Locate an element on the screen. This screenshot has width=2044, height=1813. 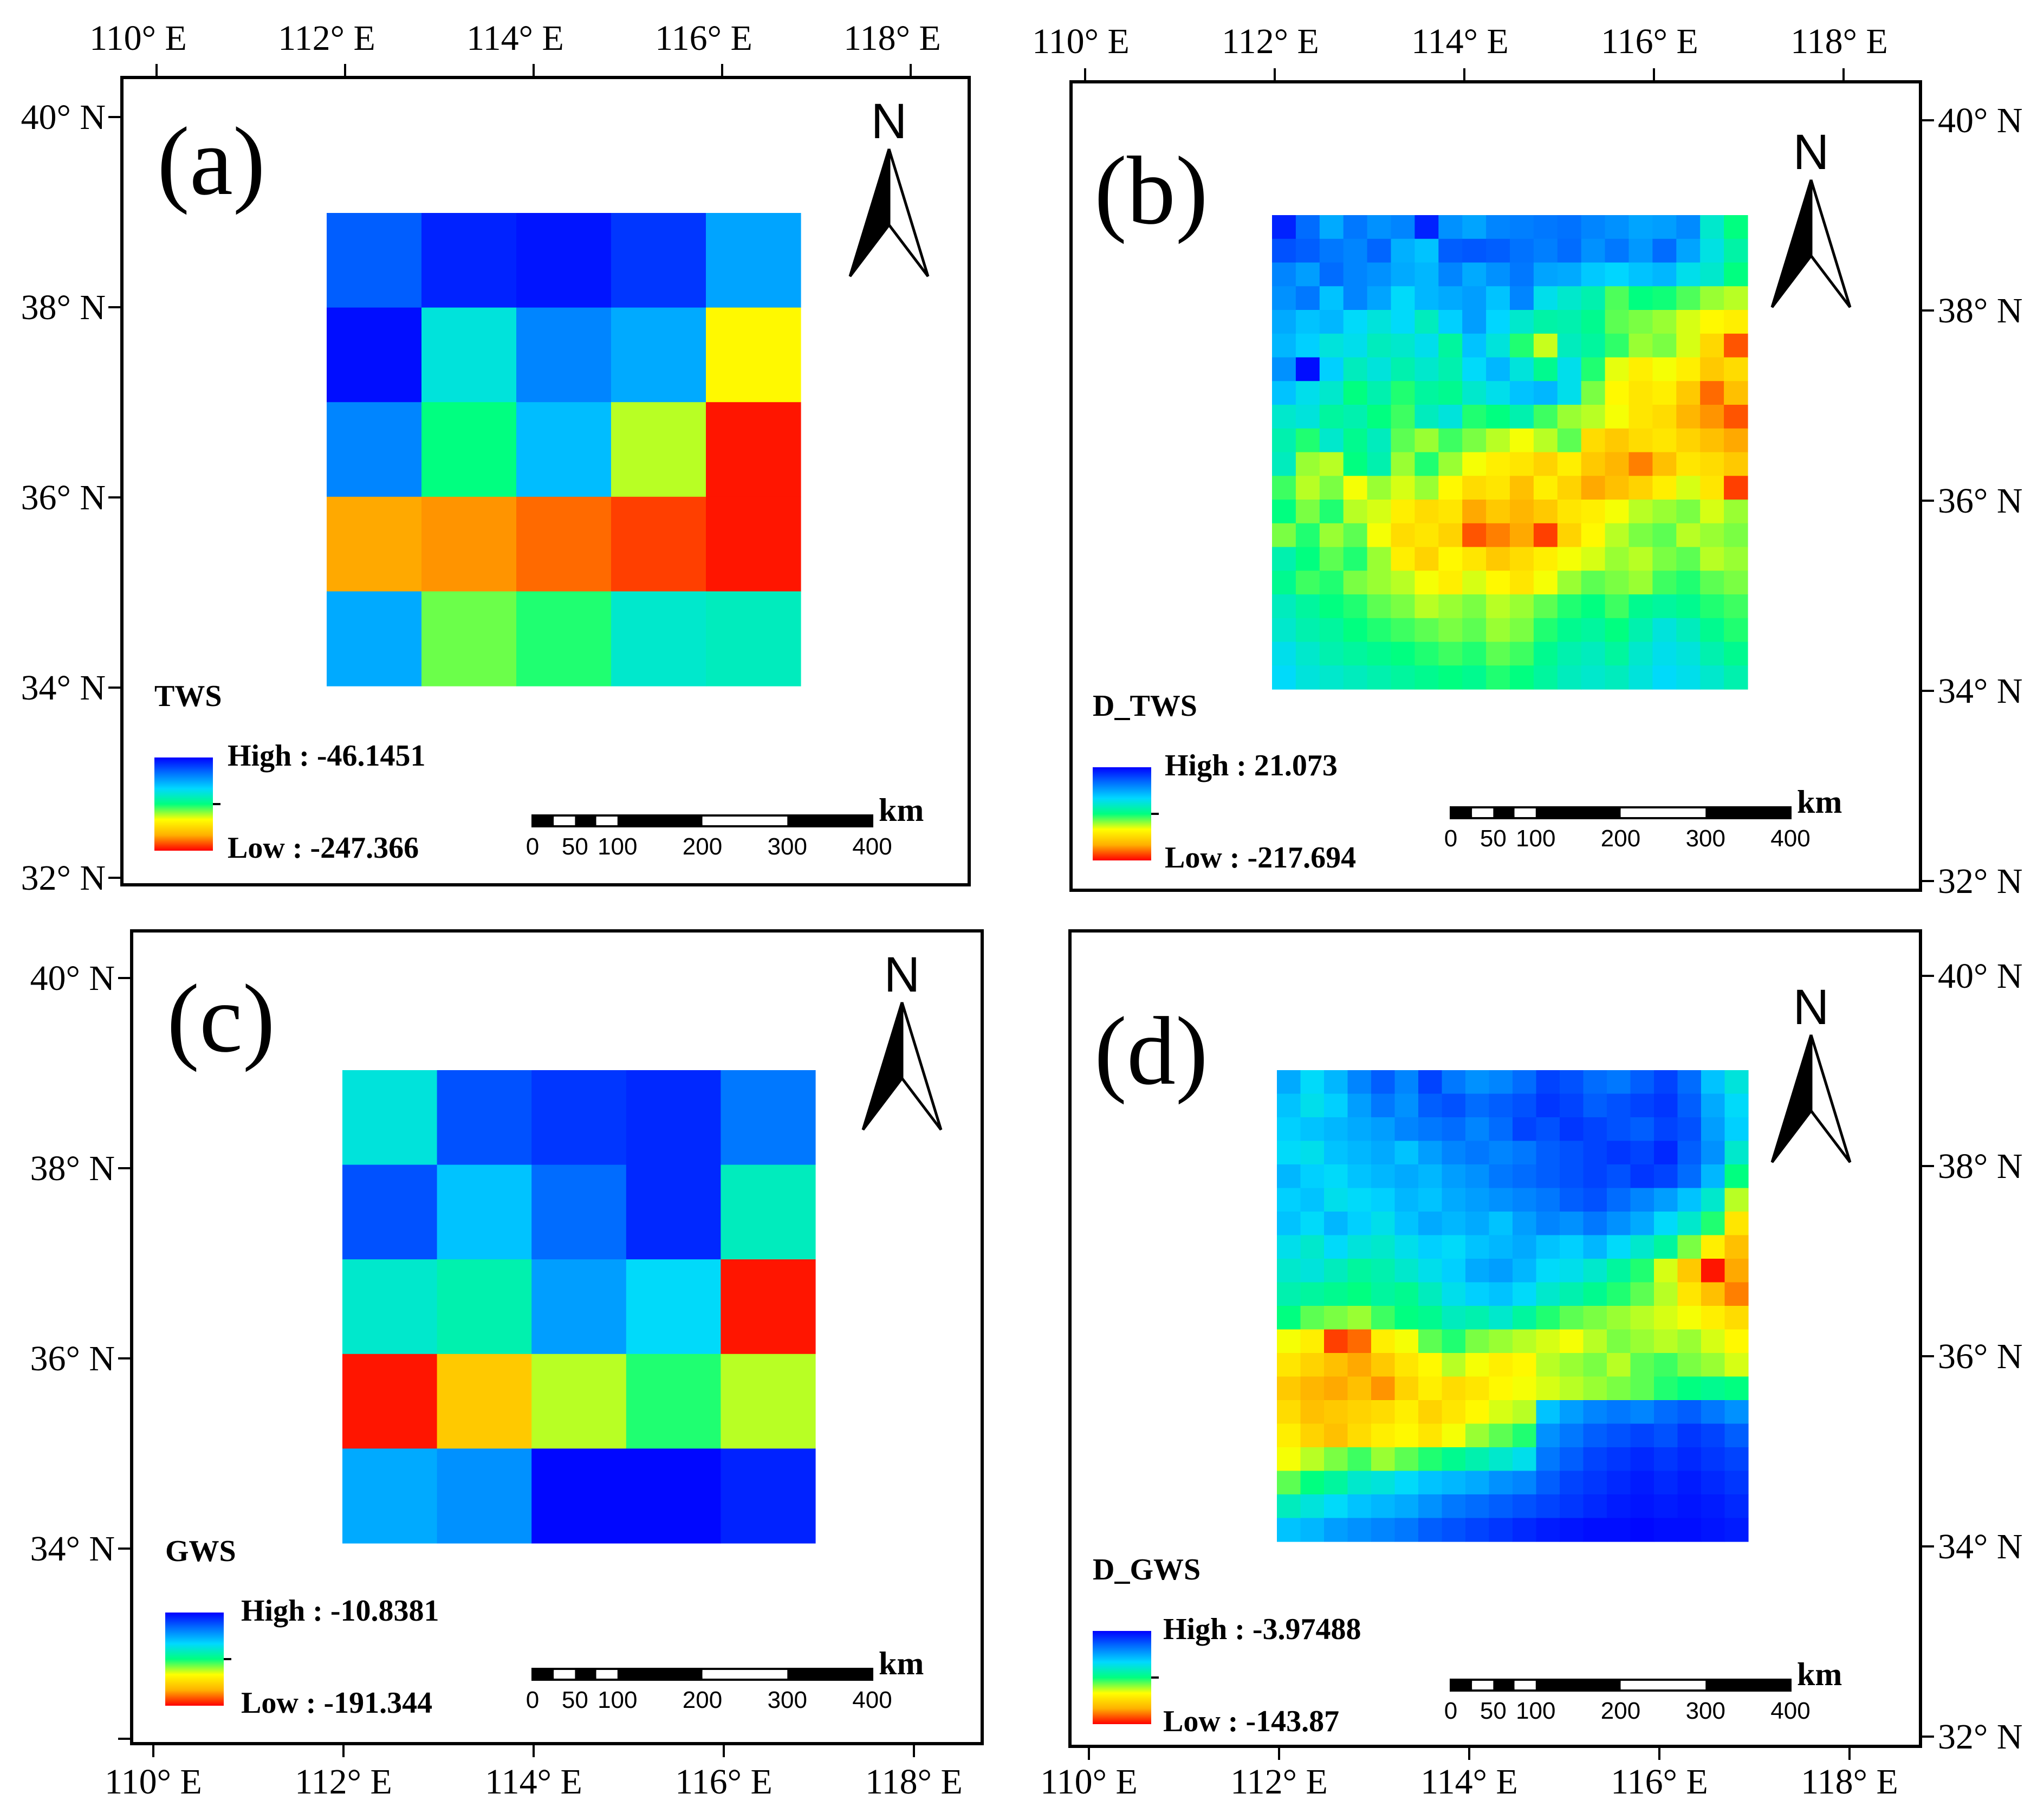
panel-b-scale-bar: 0 50 100 200 300 400 km is located at coordinates (1643, 818).